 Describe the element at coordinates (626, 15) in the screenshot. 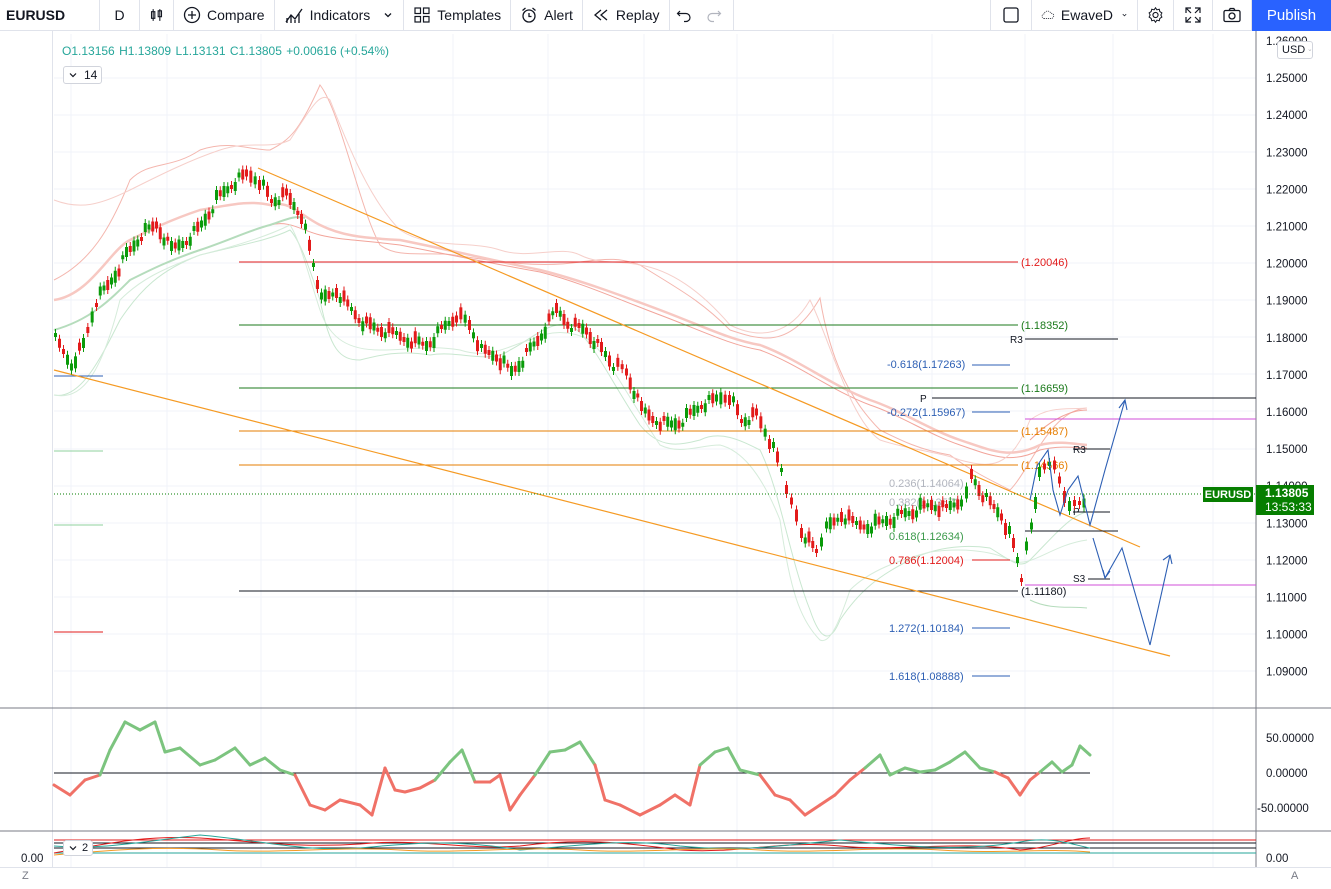

I see `replay-button: Replay` at that location.